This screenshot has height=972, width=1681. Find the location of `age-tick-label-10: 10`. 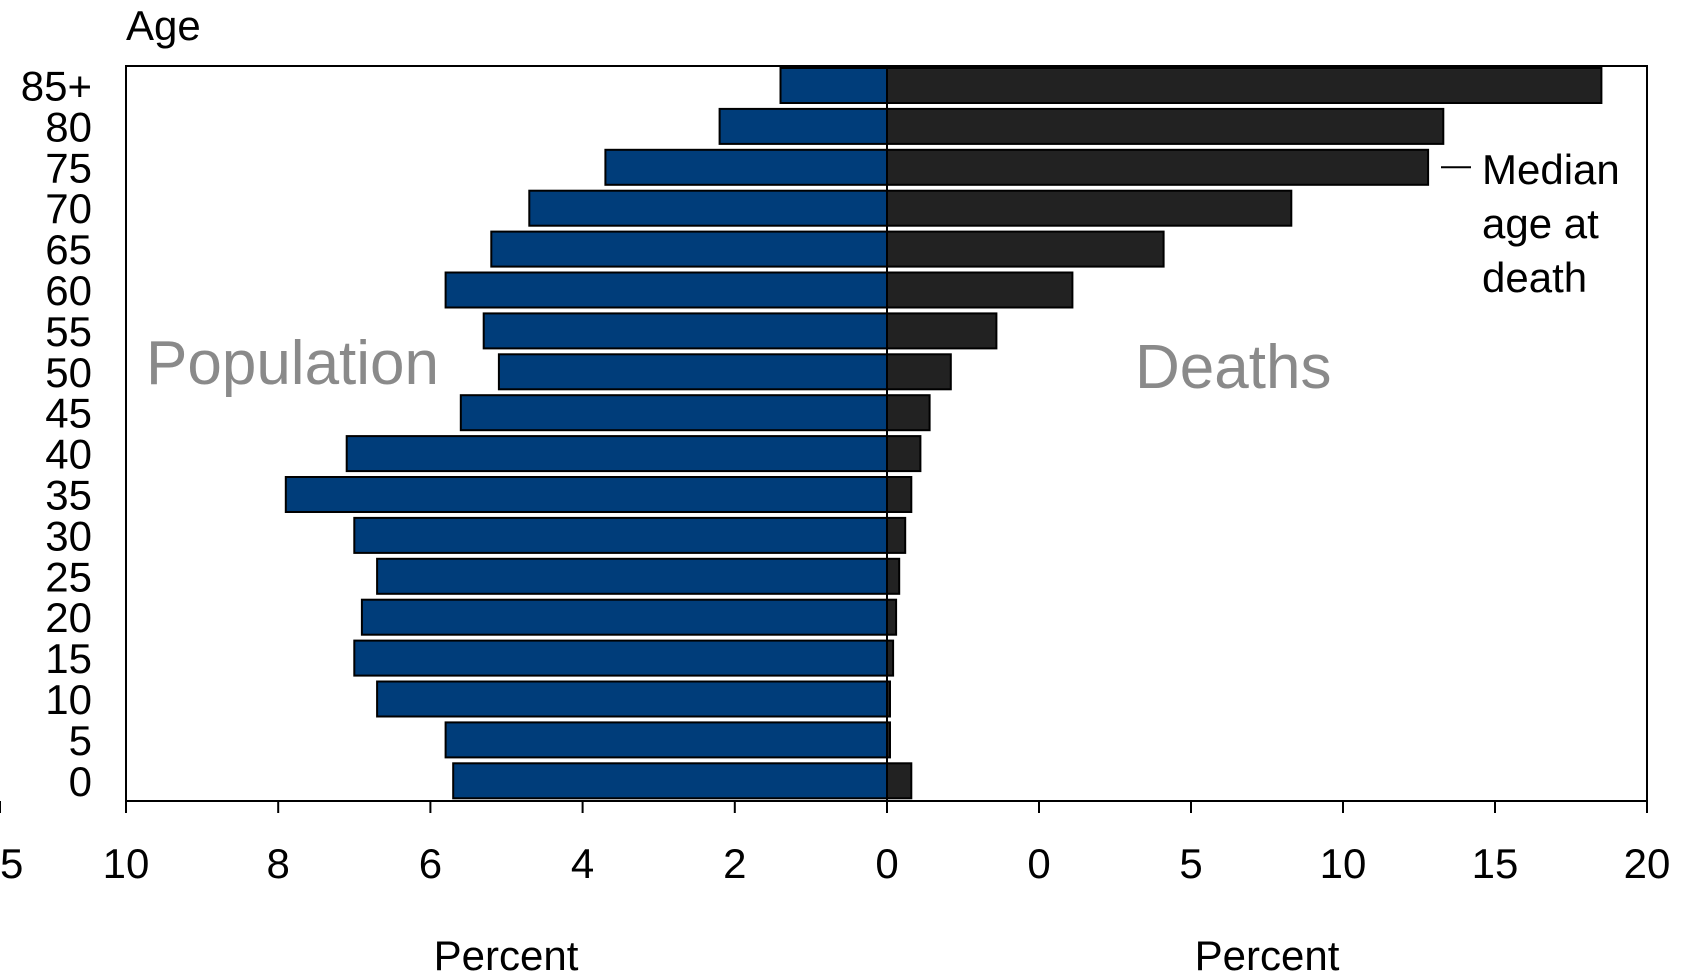

age-tick-label-10: 10 is located at coordinates (68, 699).